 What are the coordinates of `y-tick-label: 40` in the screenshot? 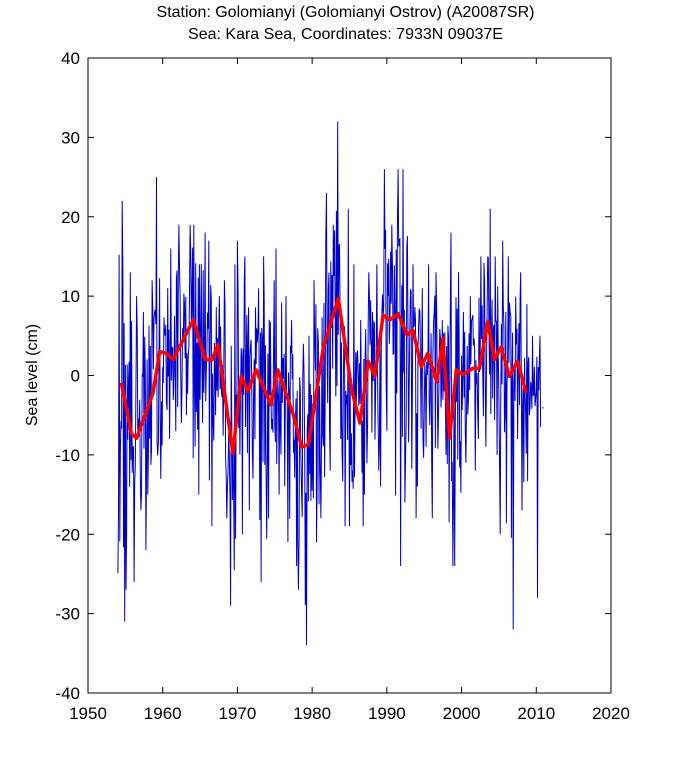 It's located at (70, 58).